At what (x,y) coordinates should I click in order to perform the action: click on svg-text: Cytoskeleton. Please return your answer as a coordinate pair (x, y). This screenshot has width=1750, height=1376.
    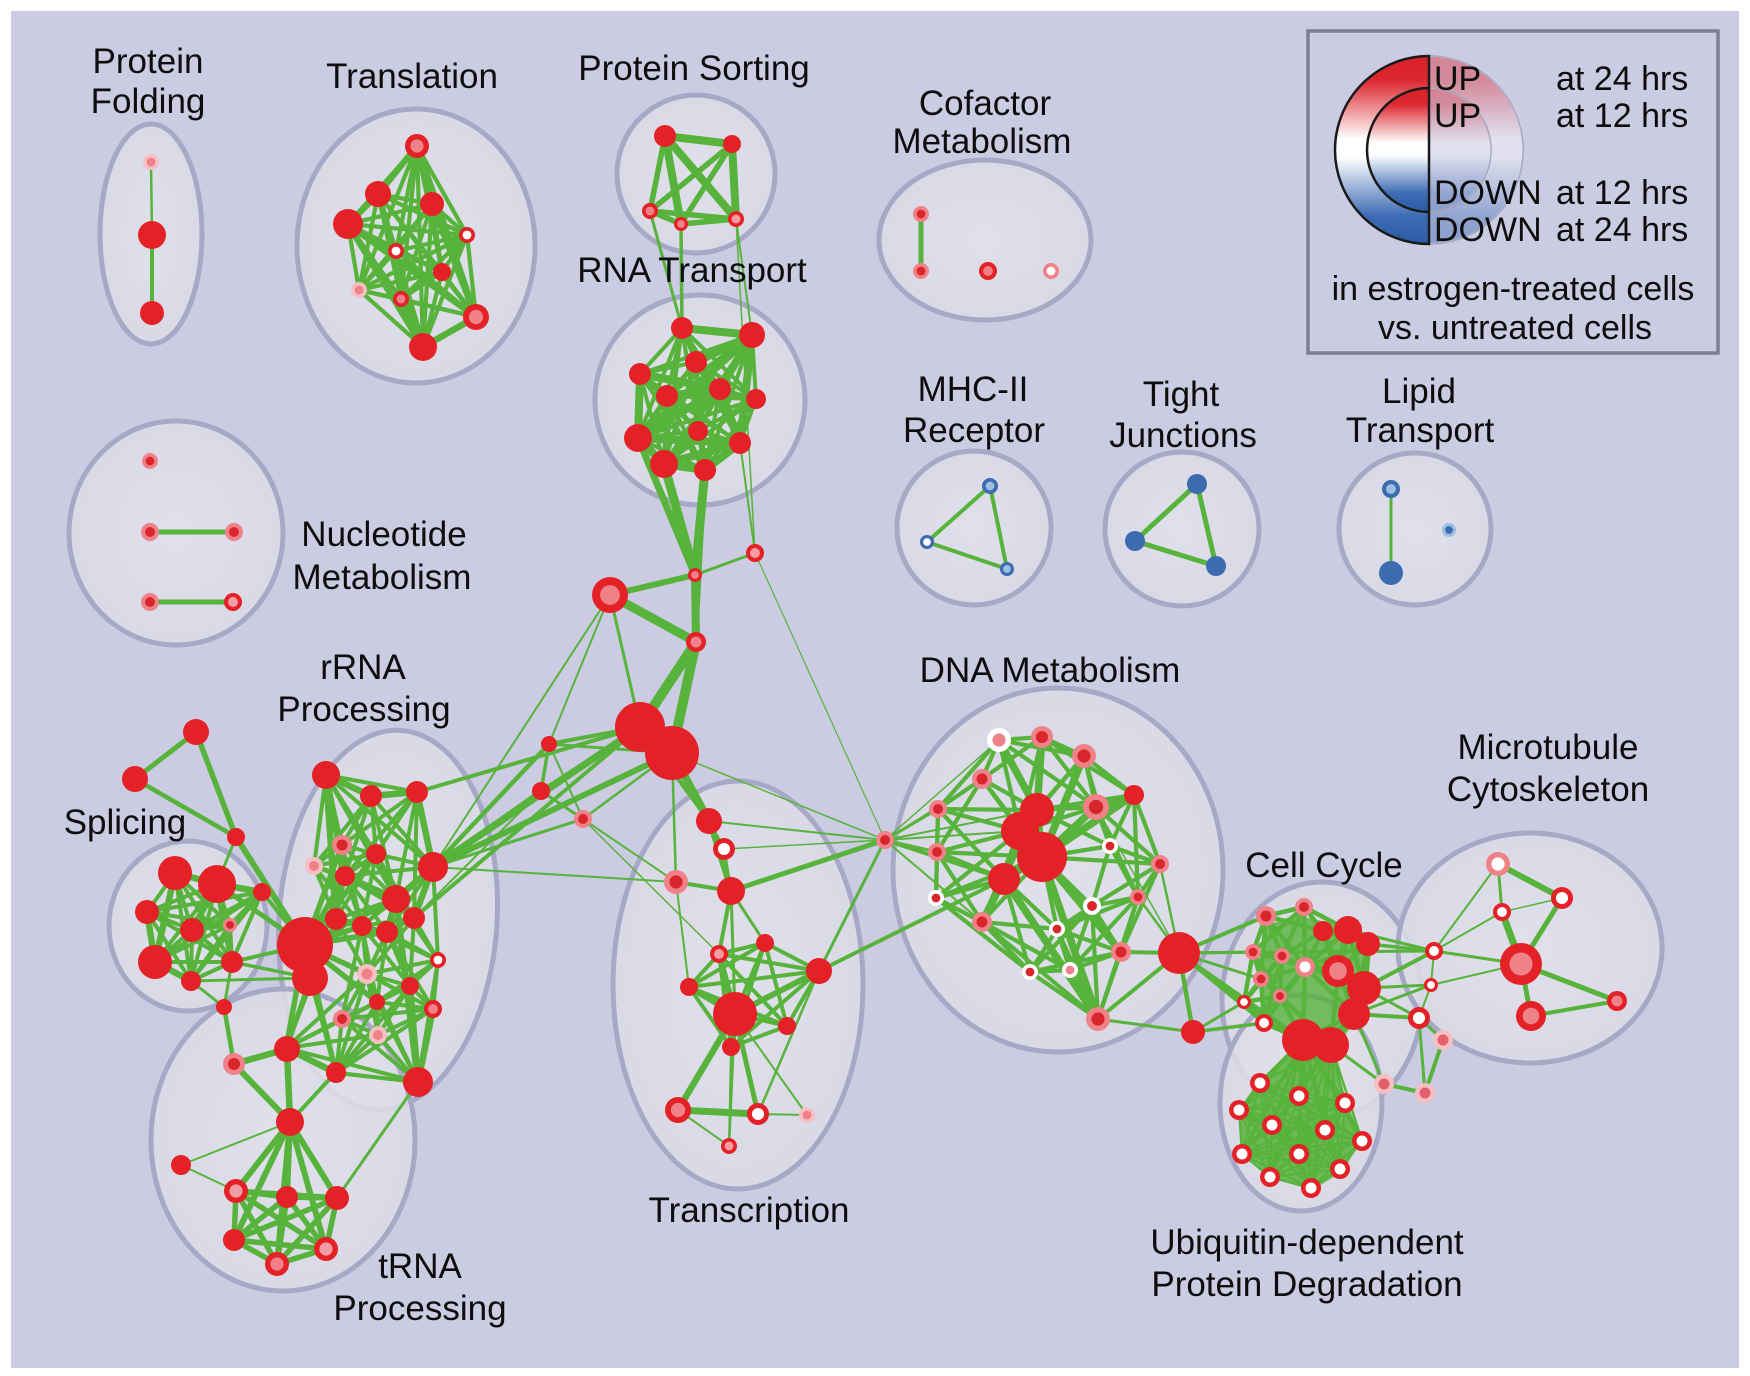
    Looking at the image, I should click on (1548, 789).